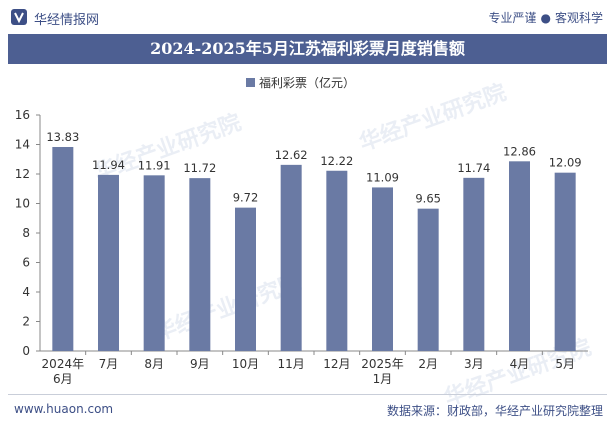  Describe the element at coordinates (67, 20) in the screenshot. I see `site-name: 华经情报网` at that location.